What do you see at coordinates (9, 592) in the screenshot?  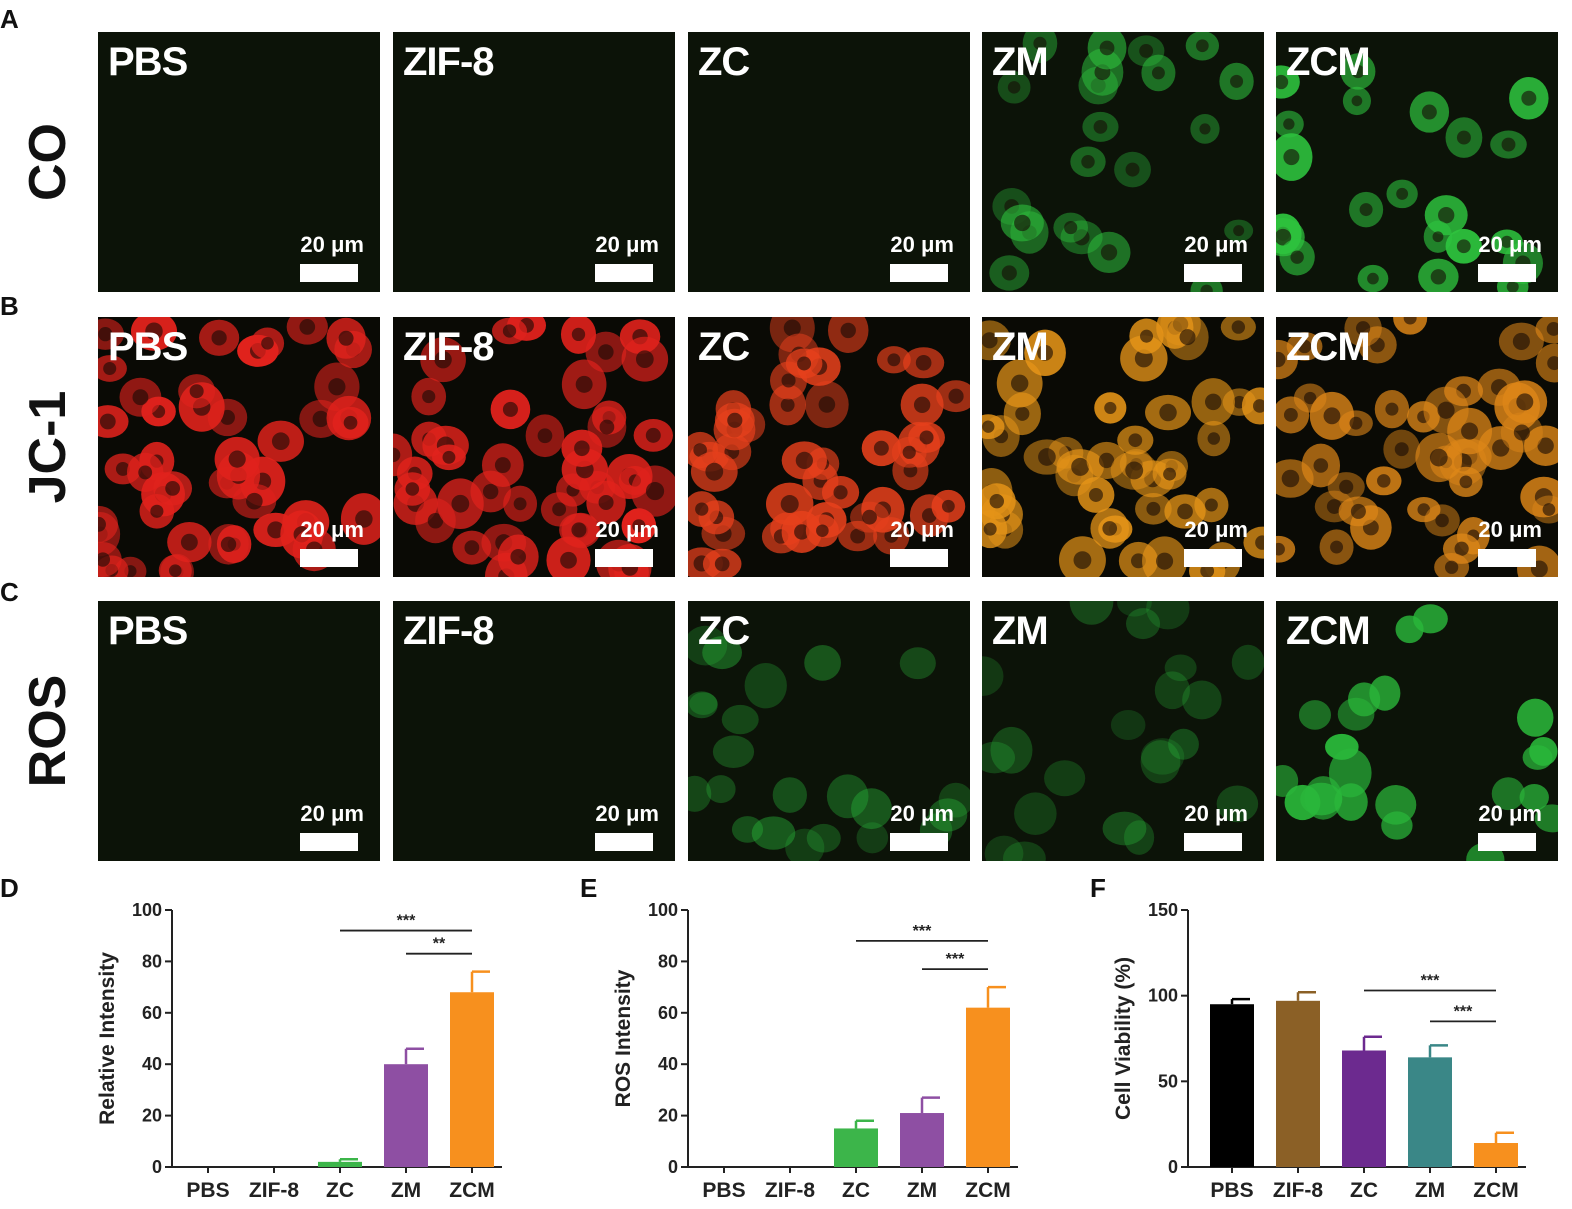 I see `panel-letter-c: C` at bounding box center [9, 592].